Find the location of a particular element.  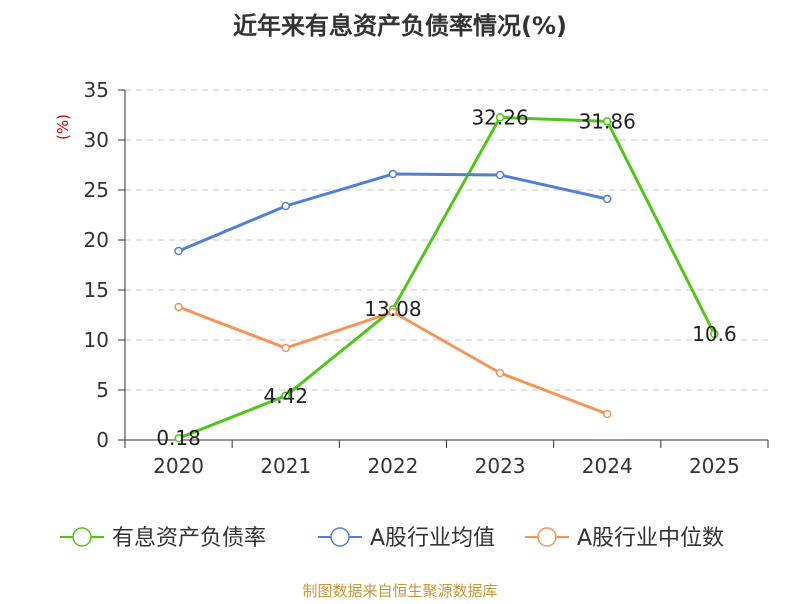

data-label: 0.18 is located at coordinates (178, 438).